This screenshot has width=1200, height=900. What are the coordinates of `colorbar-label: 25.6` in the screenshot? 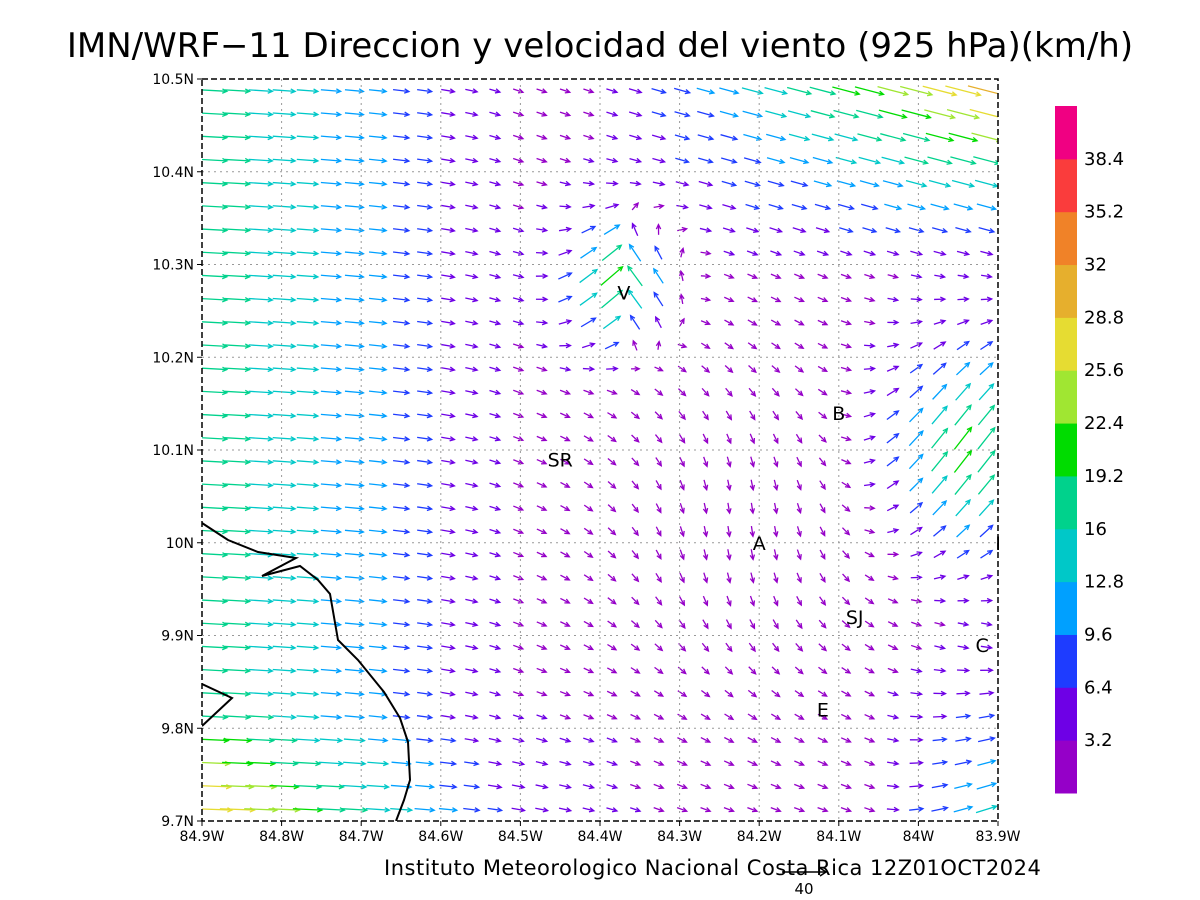 It's located at (1104, 370).